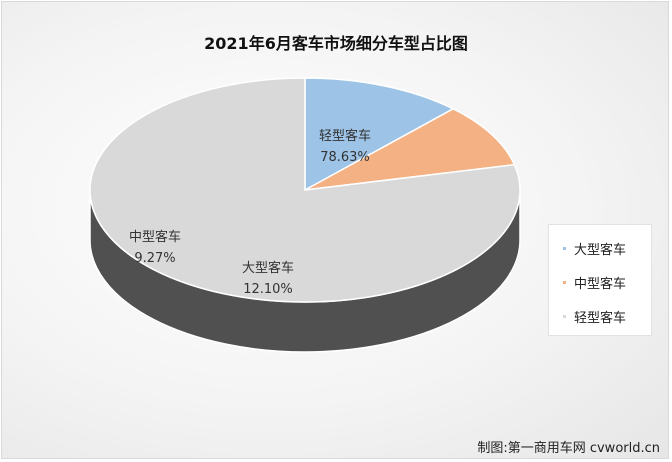 This screenshot has height=462, width=672. I want to click on legend-label-light-bus: 轻型客车, so click(600, 318).